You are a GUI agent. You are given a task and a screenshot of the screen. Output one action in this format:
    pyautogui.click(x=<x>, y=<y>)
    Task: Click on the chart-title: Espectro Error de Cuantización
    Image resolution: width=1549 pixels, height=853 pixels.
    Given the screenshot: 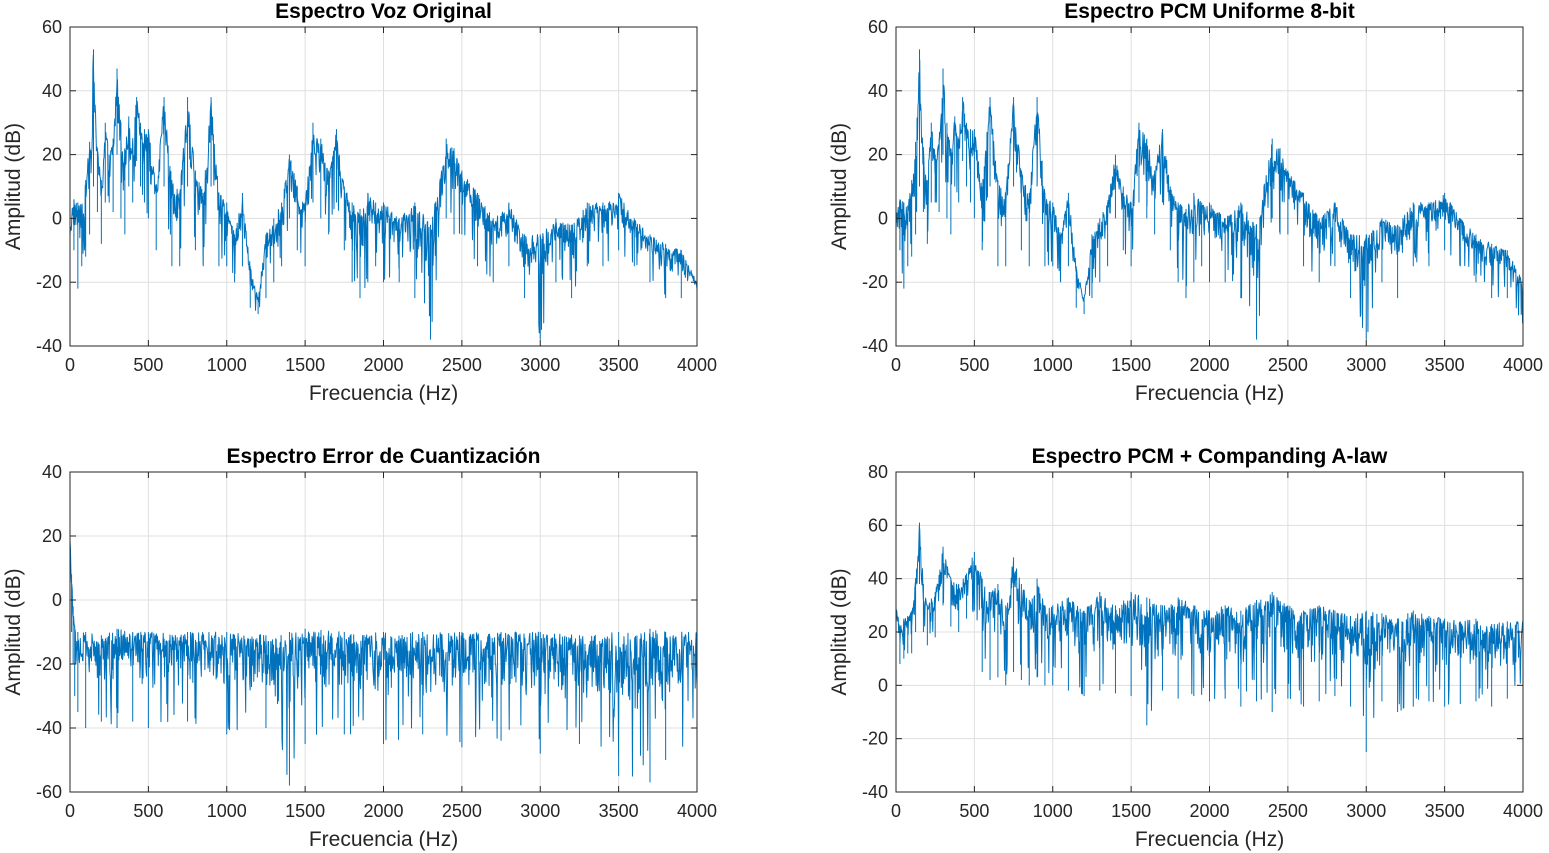 What is the action you would take?
    pyautogui.click(x=384, y=456)
    